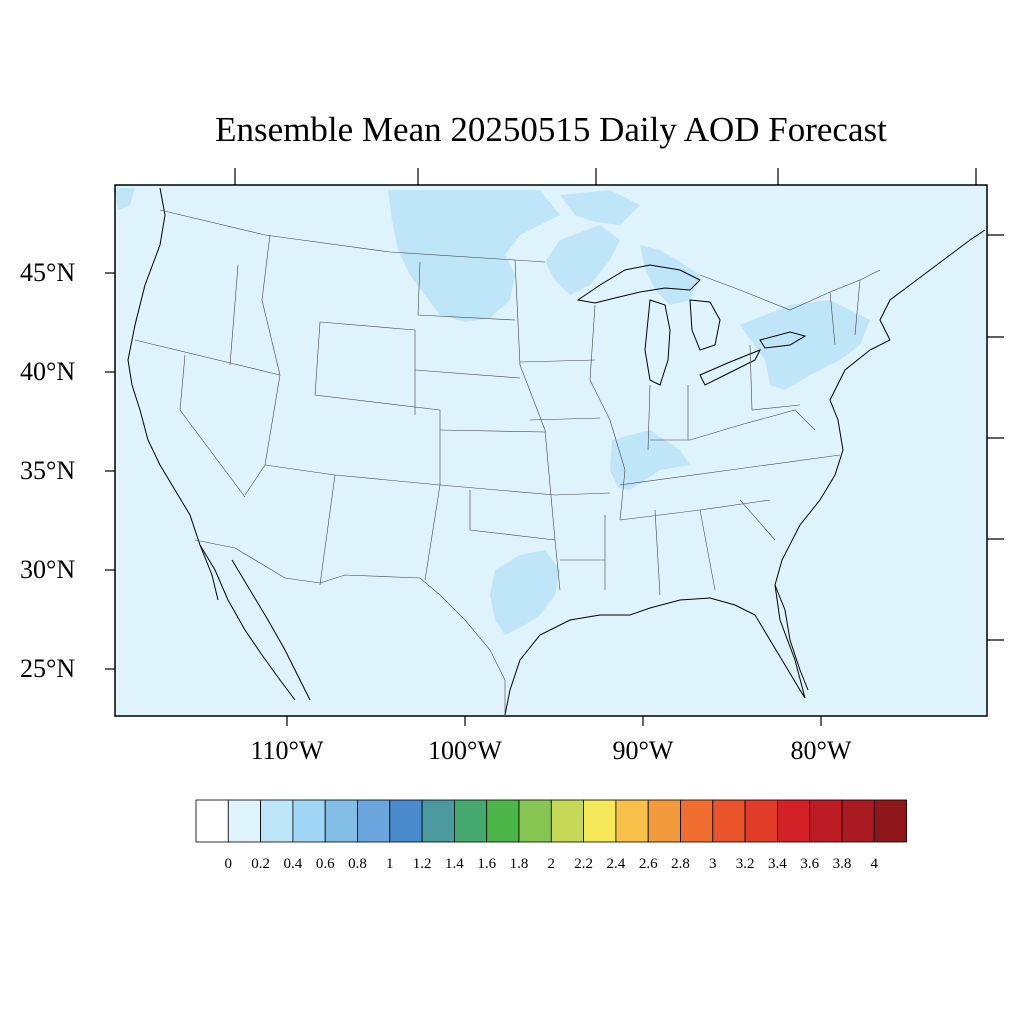  I want to click on colorbar-tick-label: 3.4, so click(777, 864).